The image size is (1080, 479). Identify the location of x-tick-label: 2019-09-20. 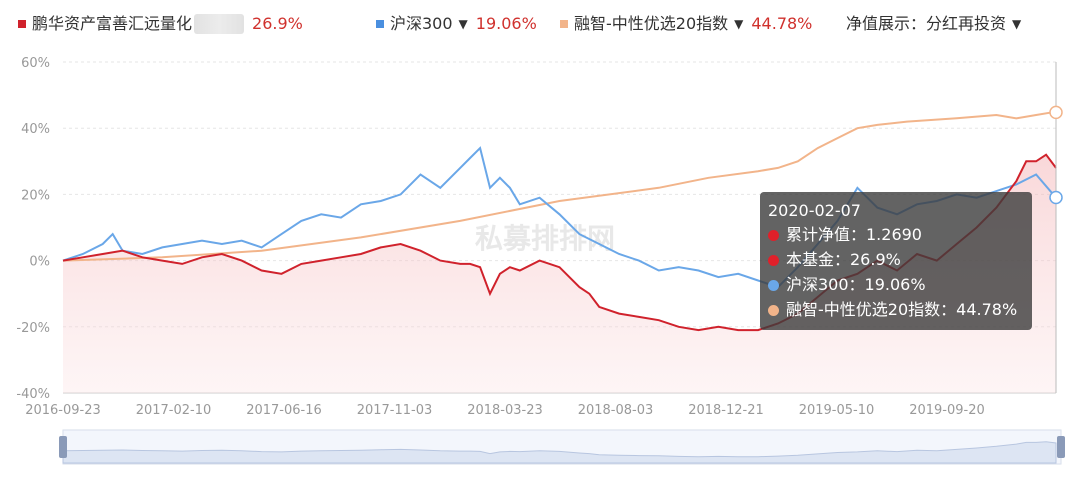
(947, 410).